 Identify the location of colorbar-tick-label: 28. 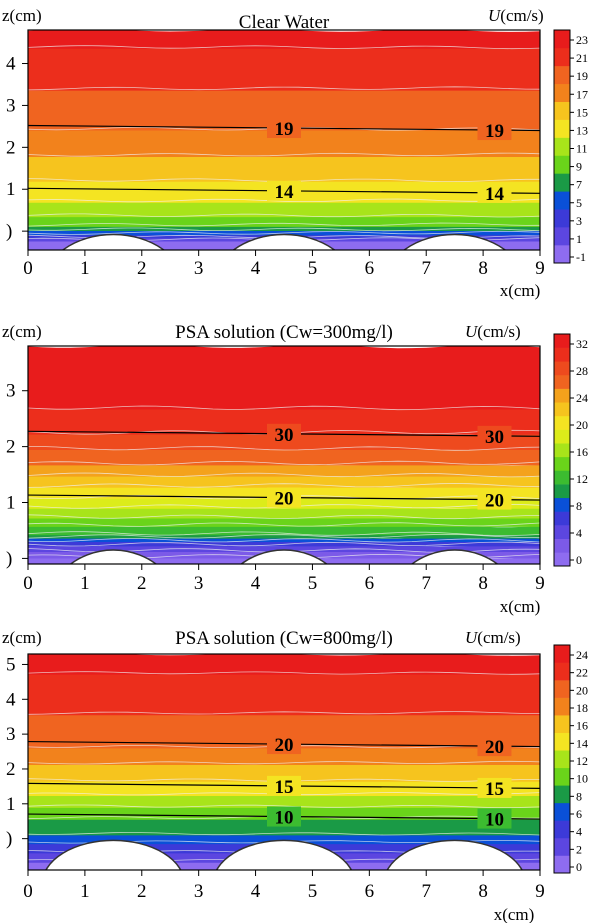
(582, 371).